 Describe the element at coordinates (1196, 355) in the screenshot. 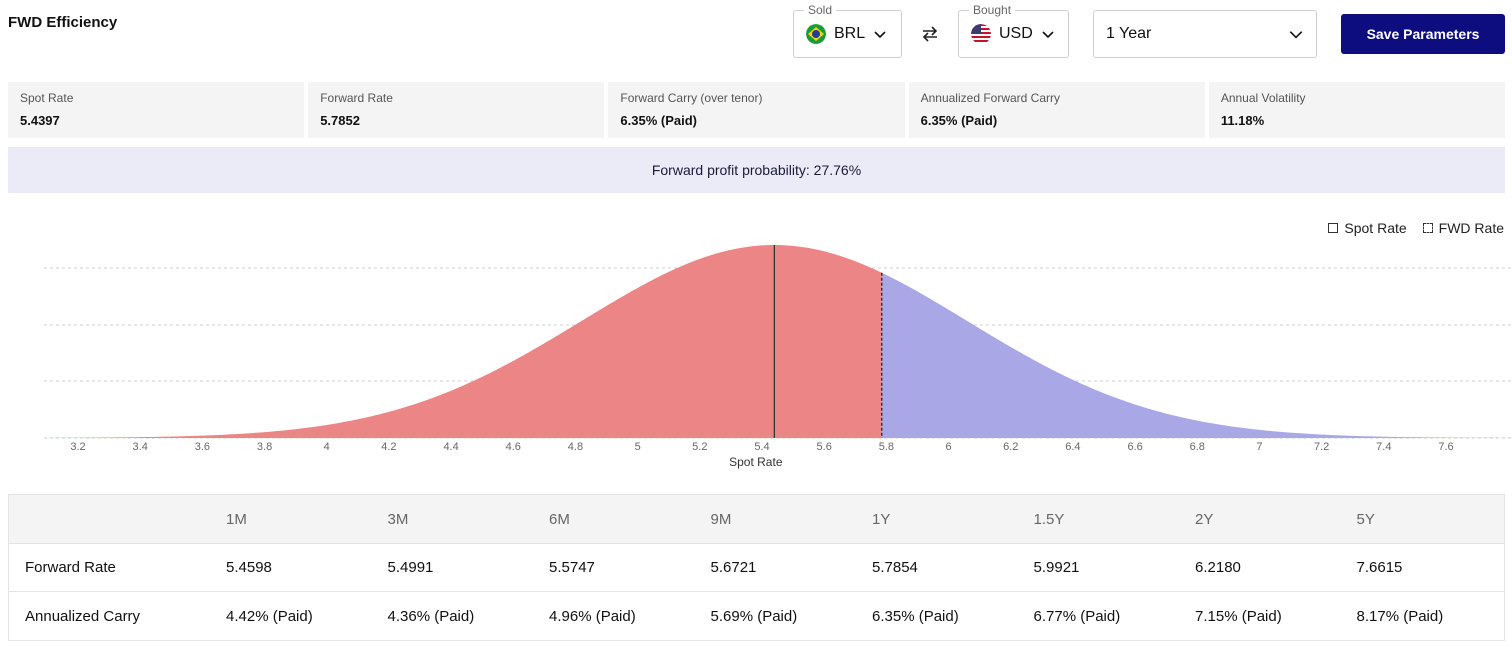

I see `profit-area` at that location.